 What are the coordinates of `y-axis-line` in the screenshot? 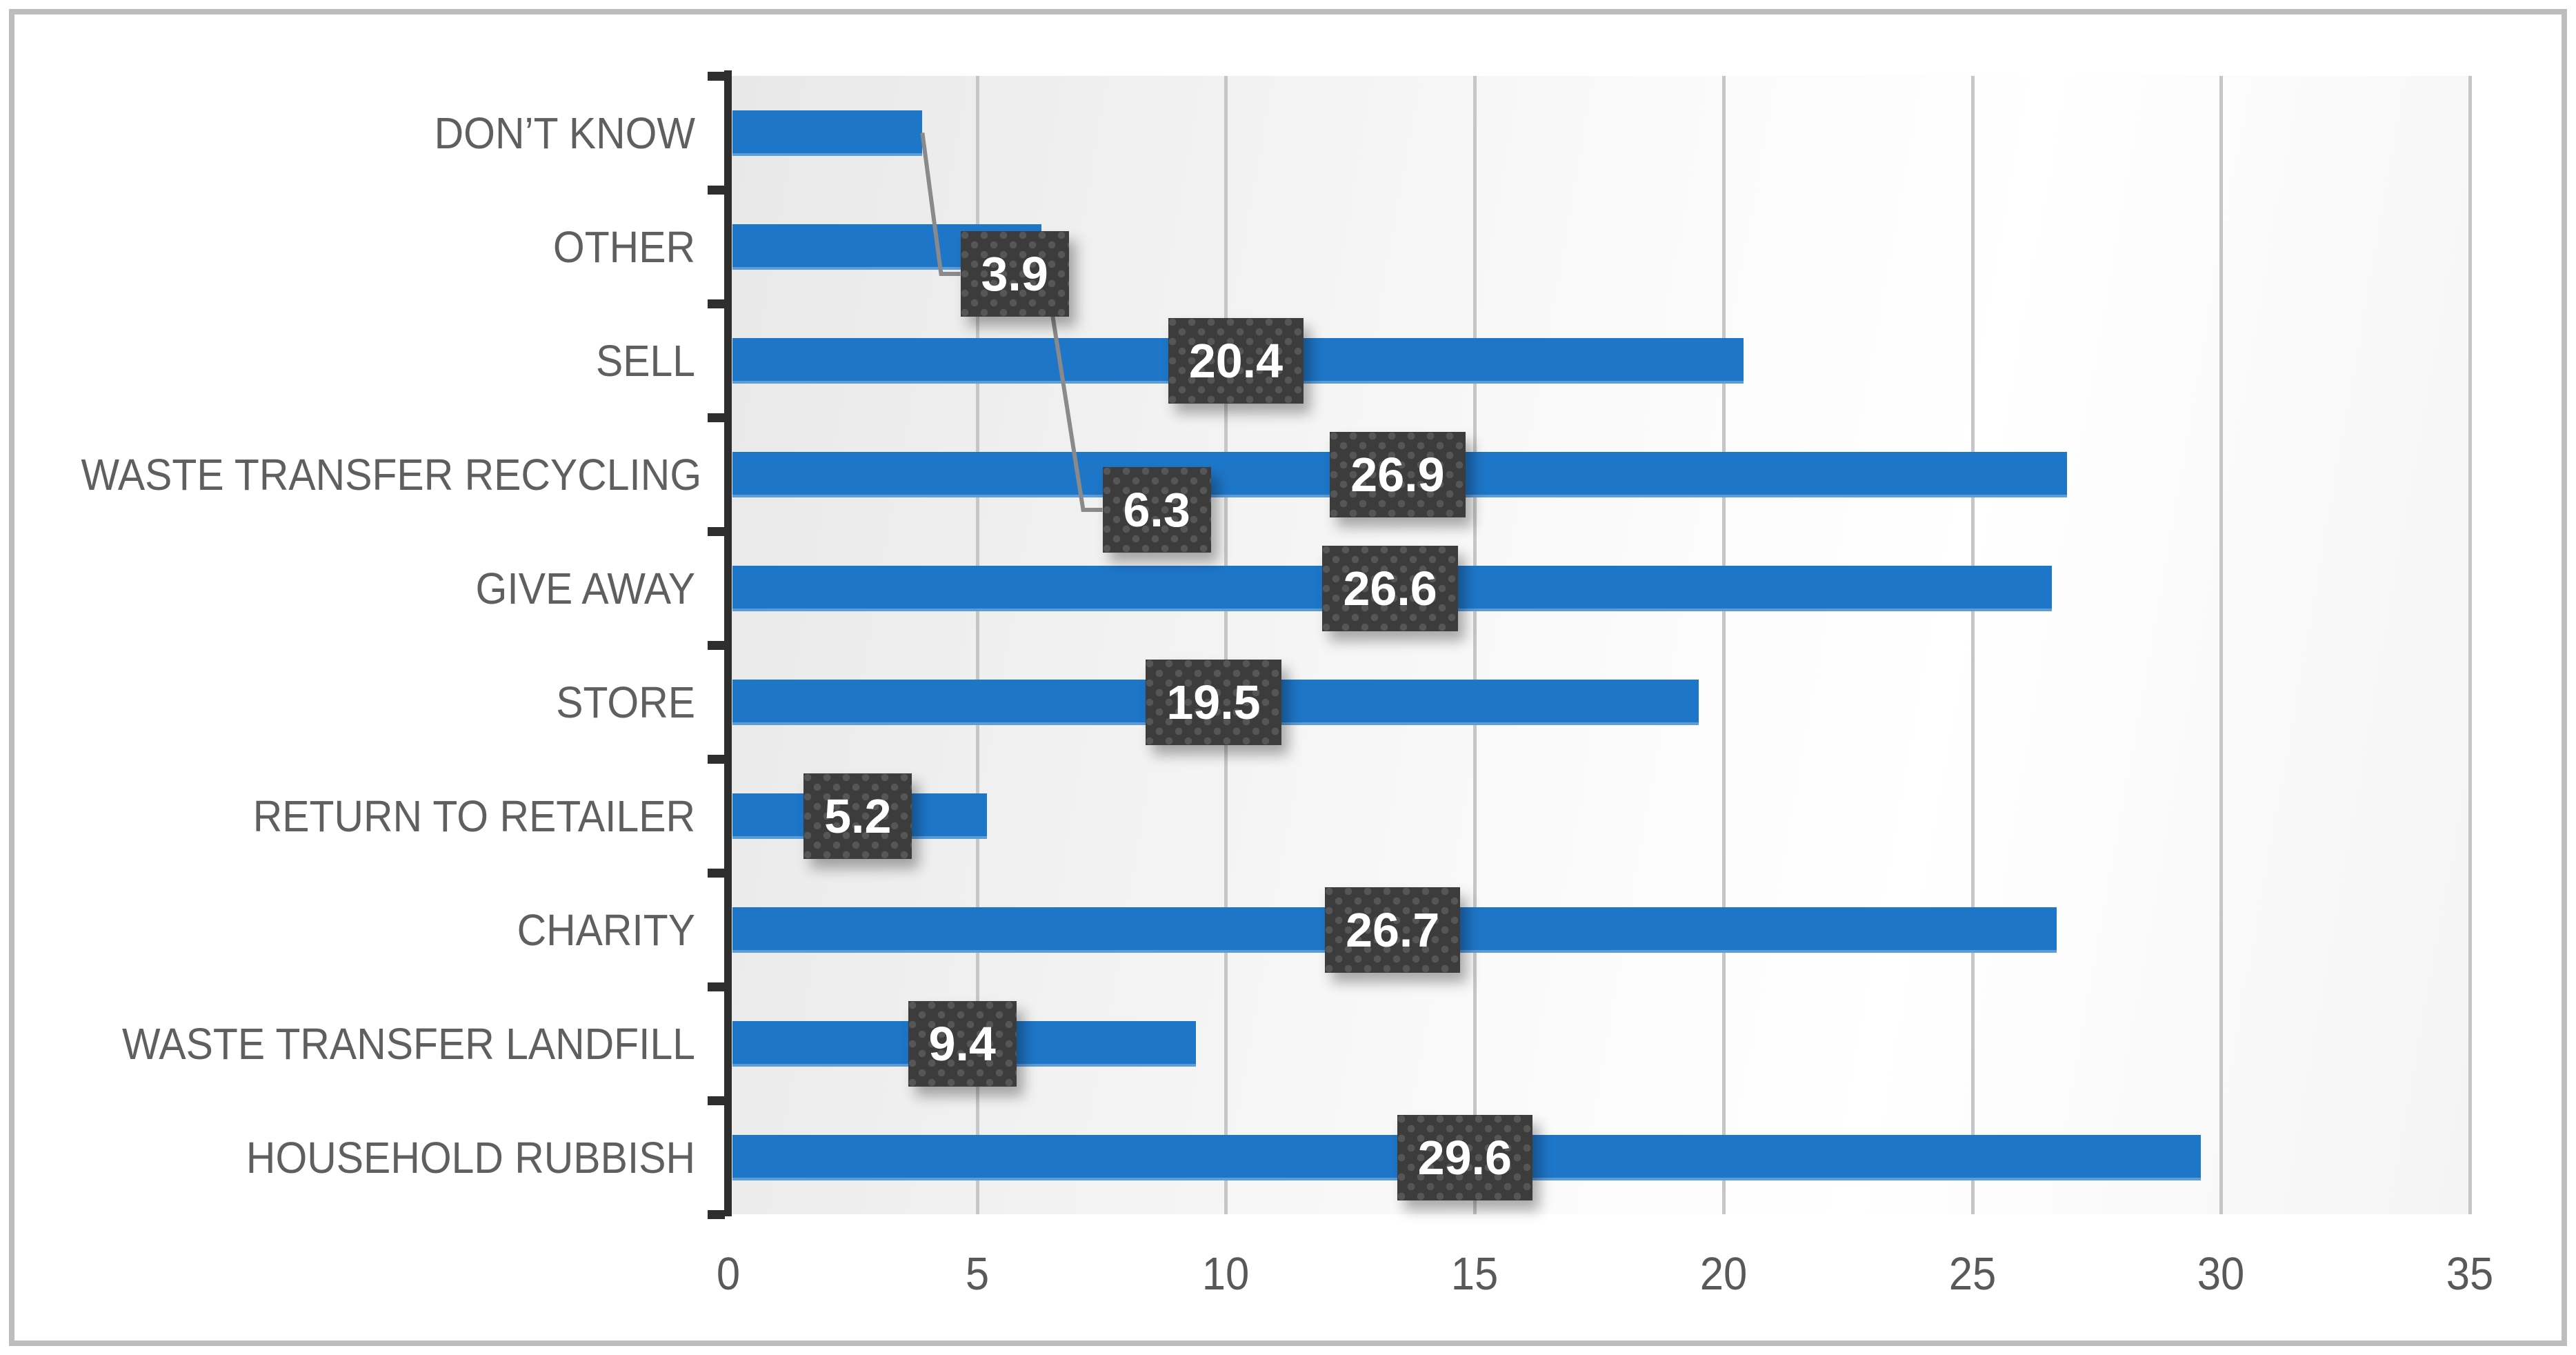 It's located at (728, 643).